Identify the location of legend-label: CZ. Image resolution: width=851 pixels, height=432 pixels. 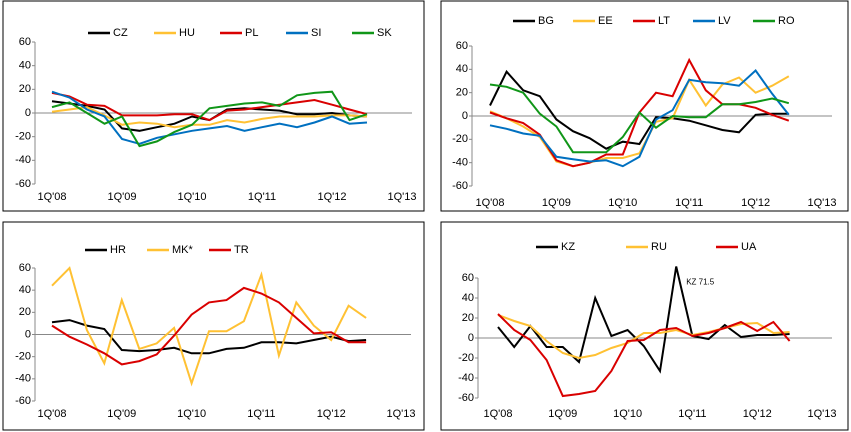
(120, 33).